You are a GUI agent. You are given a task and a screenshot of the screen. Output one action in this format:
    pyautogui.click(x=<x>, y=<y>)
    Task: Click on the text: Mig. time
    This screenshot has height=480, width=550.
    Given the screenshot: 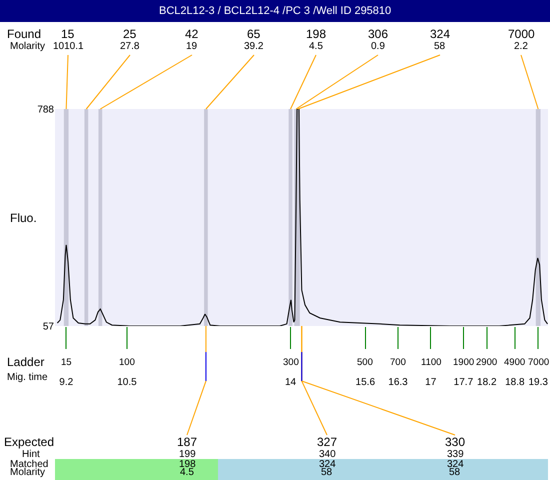 What is the action you would take?
    pyautogui.click(x=27, y=377)
    